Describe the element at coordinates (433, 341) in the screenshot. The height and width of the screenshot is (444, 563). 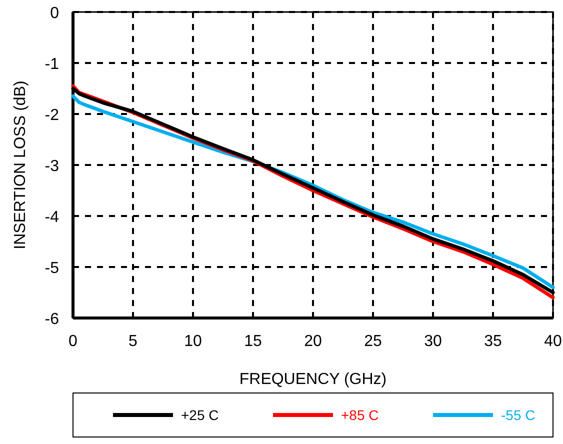
I see `x-tick-label: 30` at that location.